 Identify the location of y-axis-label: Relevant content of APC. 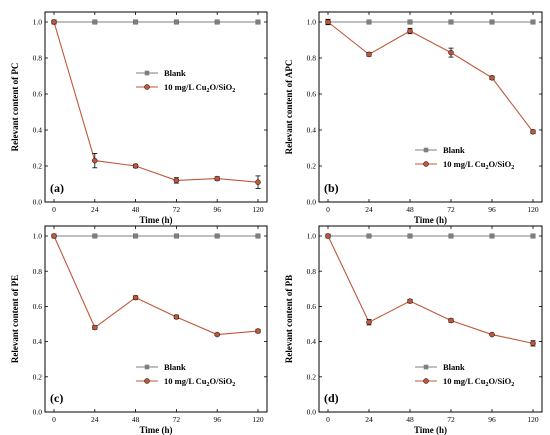
(289, 107).